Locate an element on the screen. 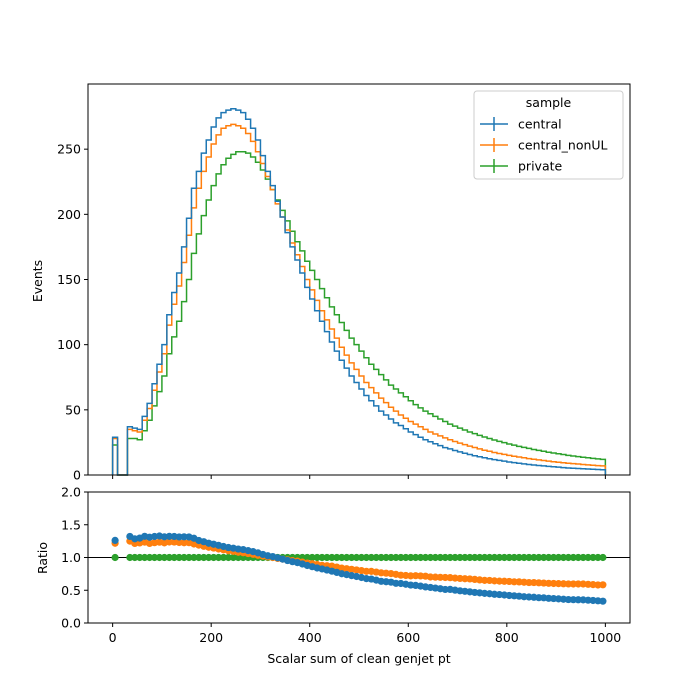  ratio-series-central is located at coordinates (359, 568).